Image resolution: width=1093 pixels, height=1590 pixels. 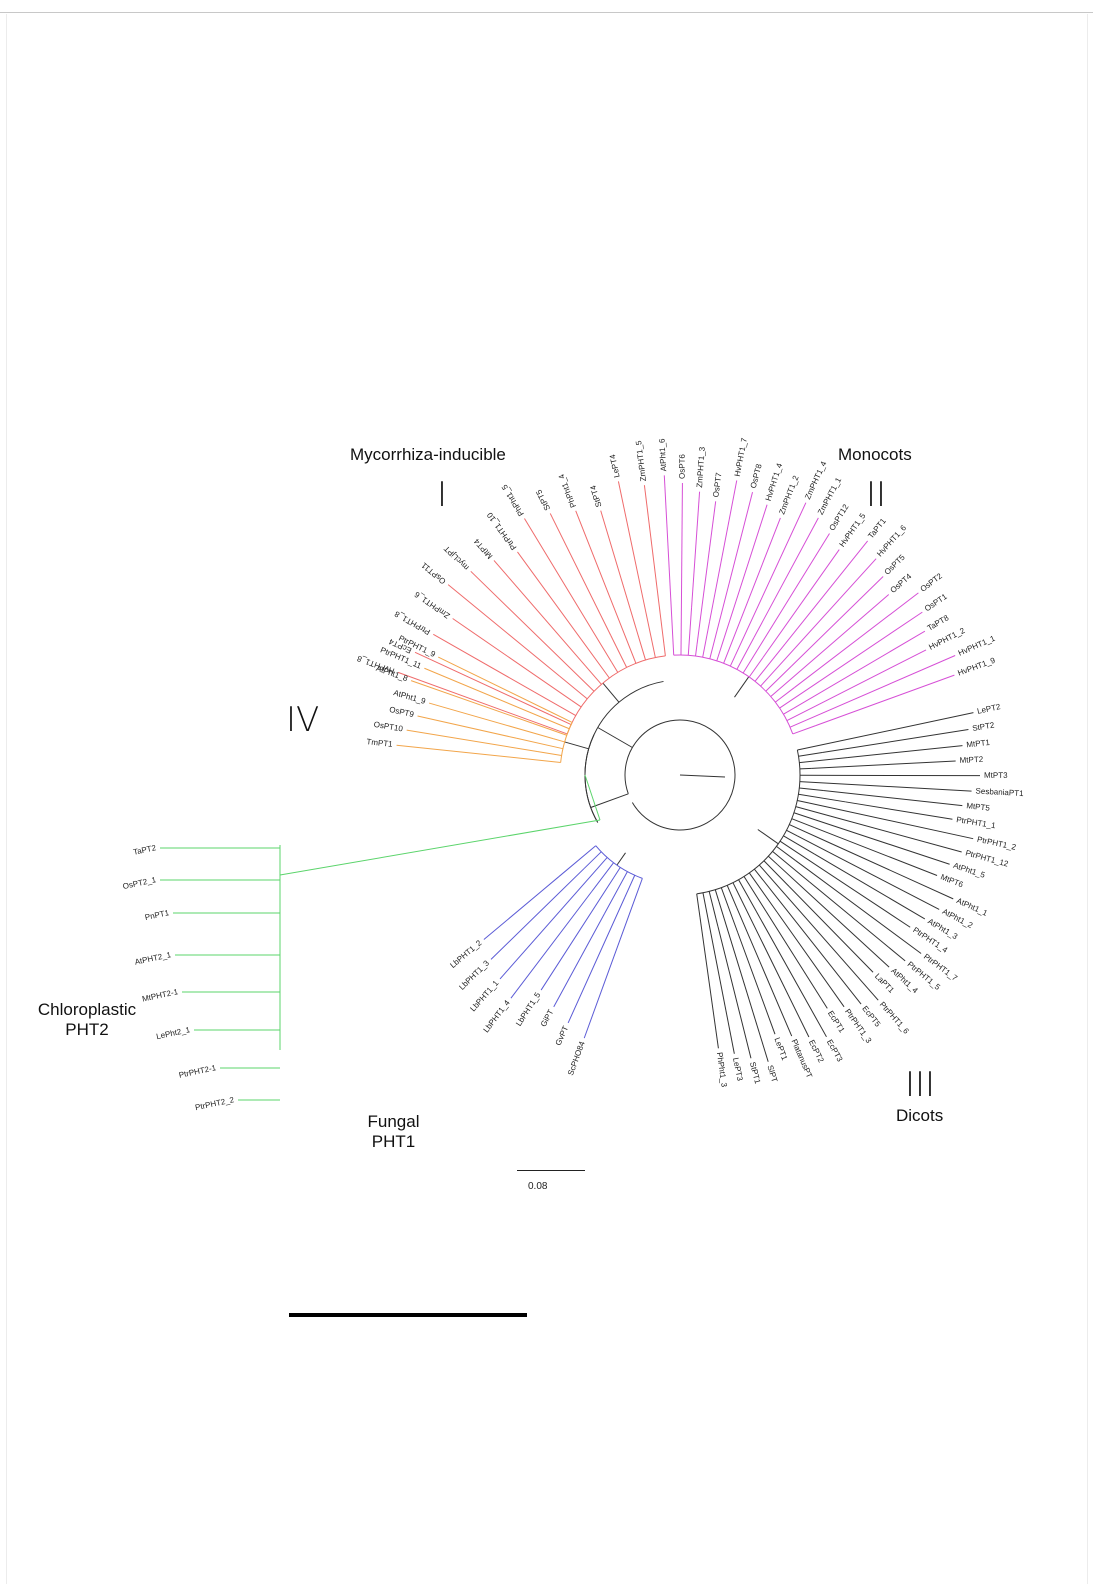 What do you see at coordinates (549, 754) in the screenshot?
I see `clade-IV-internal` at bounding box center [549, 754].